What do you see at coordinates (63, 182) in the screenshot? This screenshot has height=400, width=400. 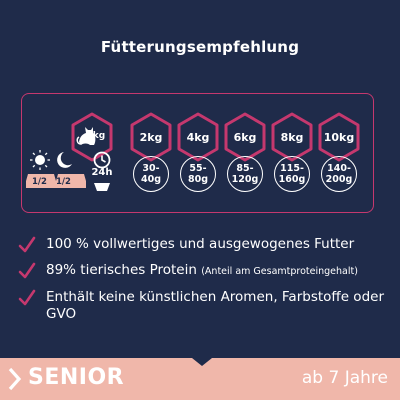 I see `night-split-label: 1/2` at bounding box center [63, 182].